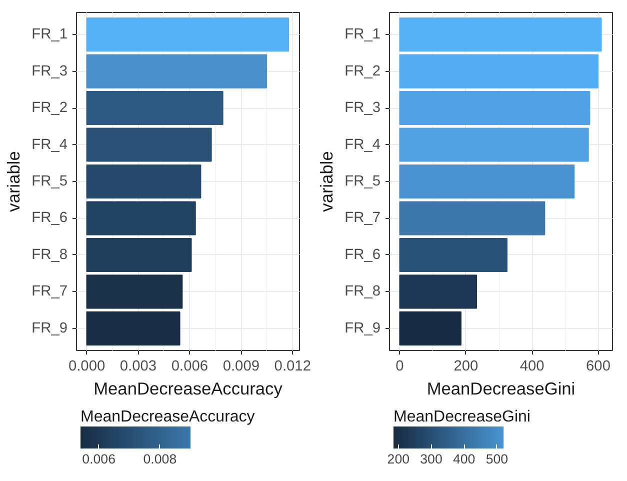  What do you see at coordinates (532, 366) in the screenshot?
I see `x-tick-label: 400` at bounding box center [532, 366].